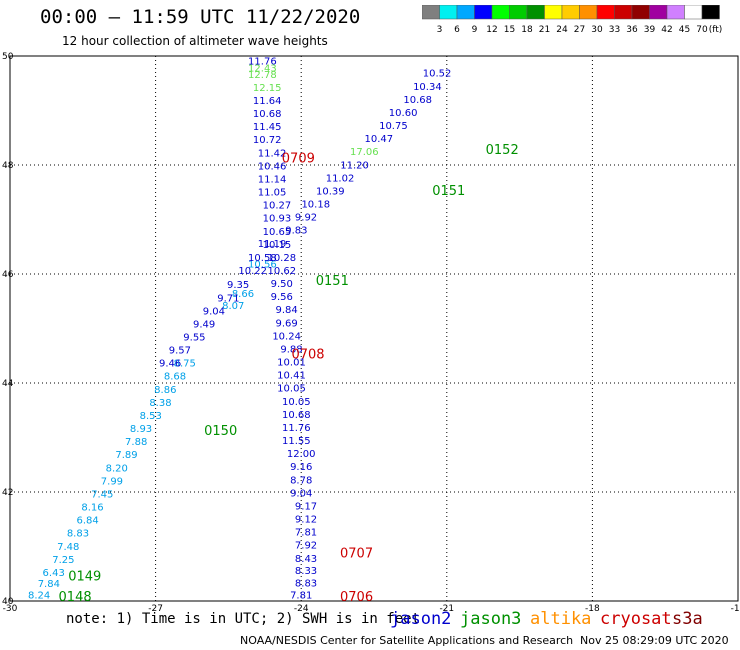 The width and height of the screenshot is (740, 650). What do you see at coordinates (54, 573) in the screenshot?
I see `wave-height-value: 6.43` at bounding box center [54, 573].